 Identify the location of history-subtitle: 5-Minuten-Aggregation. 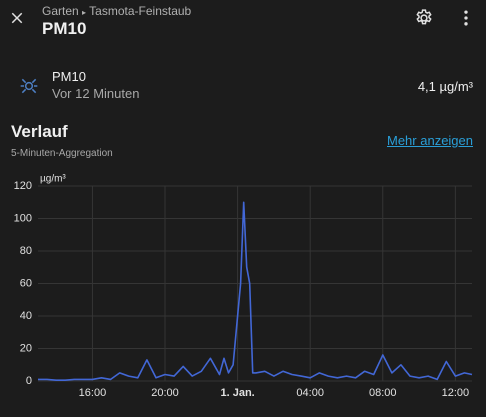
(62, 153).